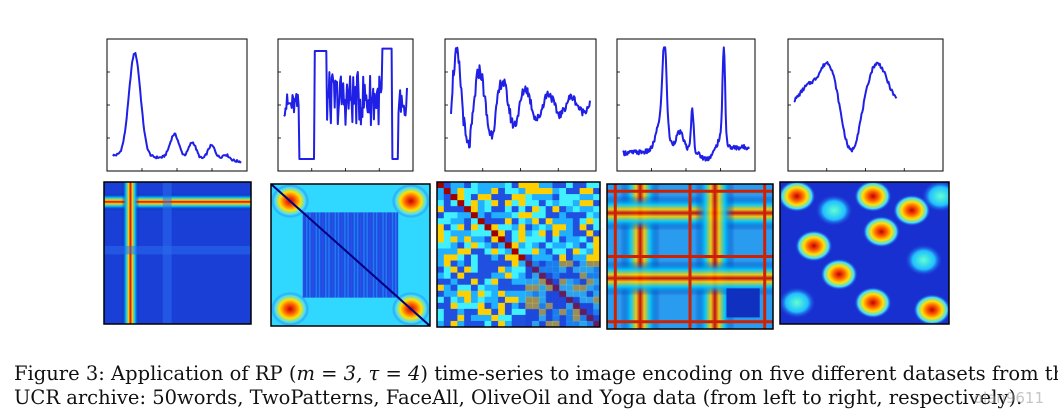 The width and height of the screenshot is (1058, 420). Describe the element at coordinates (345, 103) in the screenshot. I see `ts-line-TwoPatterns` at that location.